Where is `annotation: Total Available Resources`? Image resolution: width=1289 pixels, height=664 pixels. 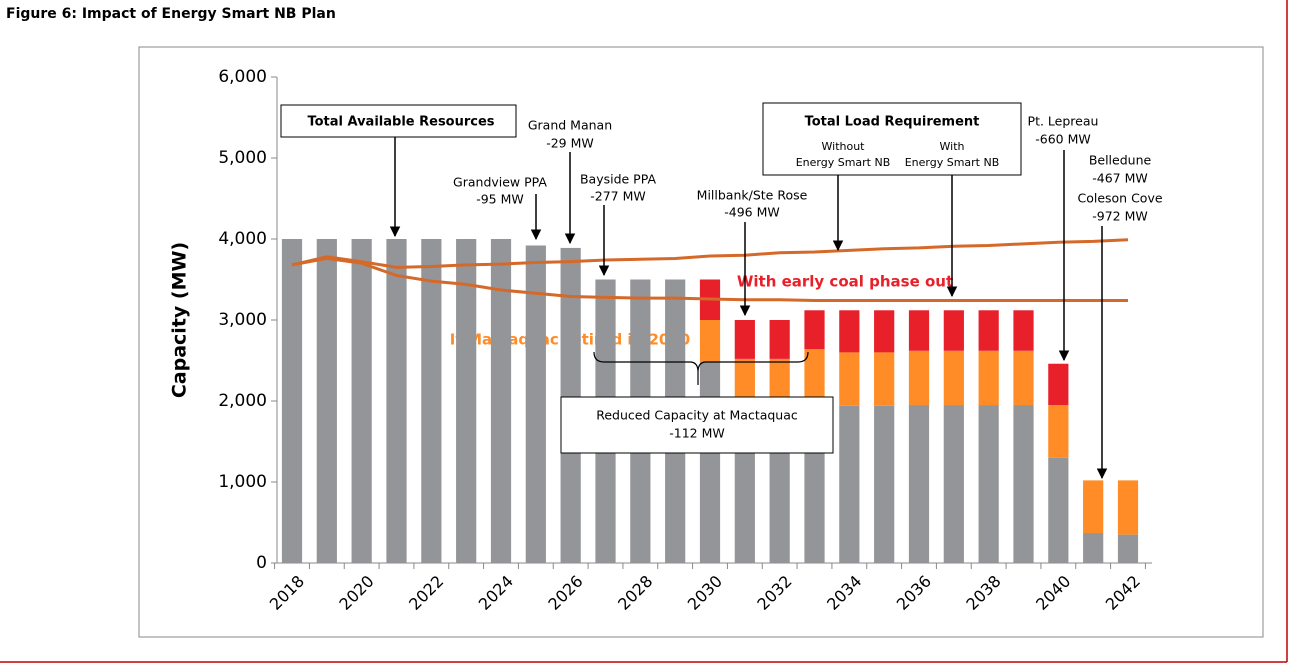
annotation: Total Available Resources is located at coordinates (400, 122).